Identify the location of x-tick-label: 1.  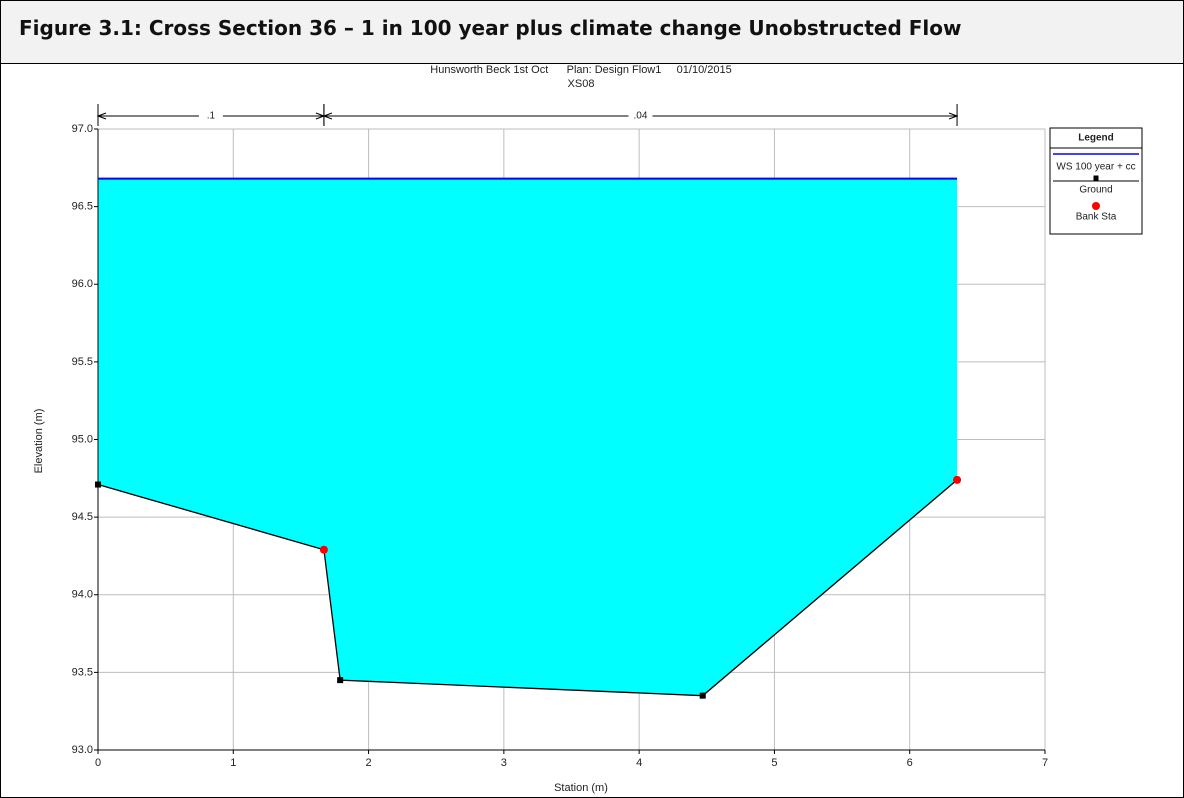
(233, 763).